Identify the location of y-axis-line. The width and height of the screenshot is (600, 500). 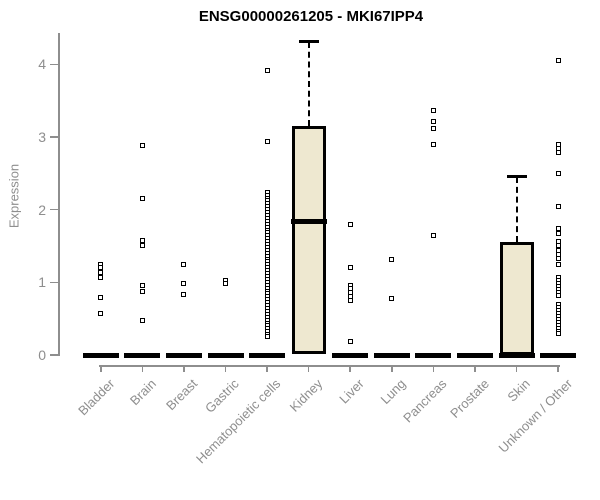
(59, 194).